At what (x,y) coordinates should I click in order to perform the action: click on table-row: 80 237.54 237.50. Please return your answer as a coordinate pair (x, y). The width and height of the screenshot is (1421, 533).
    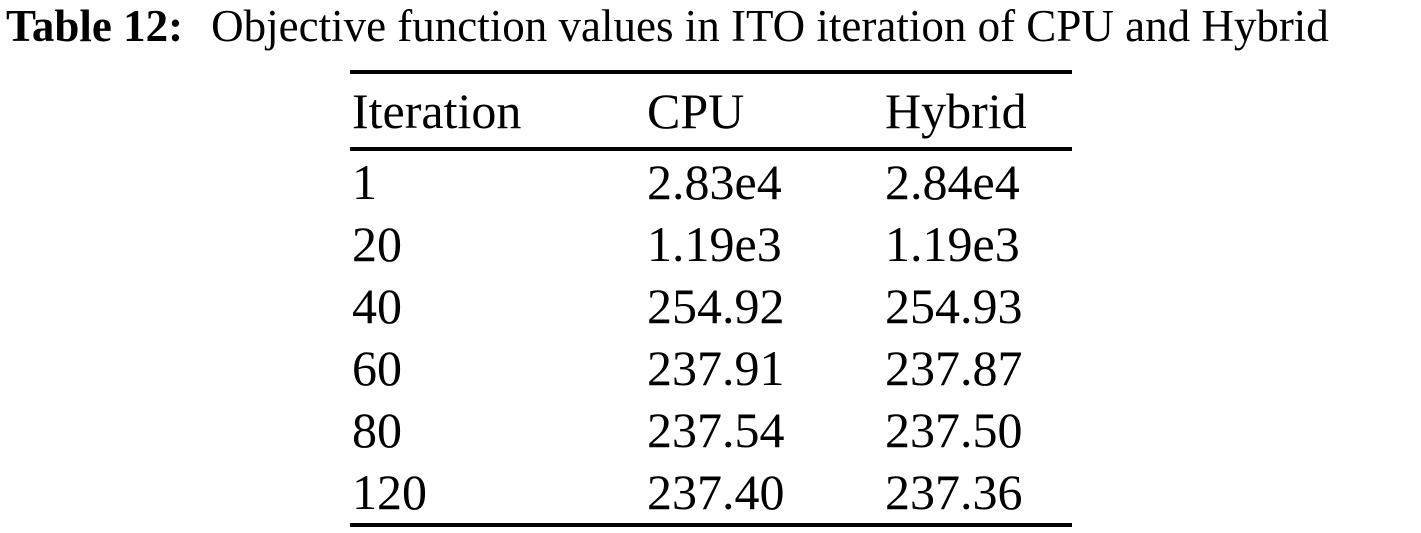
    Looking at the image, I should click on (711, 430).